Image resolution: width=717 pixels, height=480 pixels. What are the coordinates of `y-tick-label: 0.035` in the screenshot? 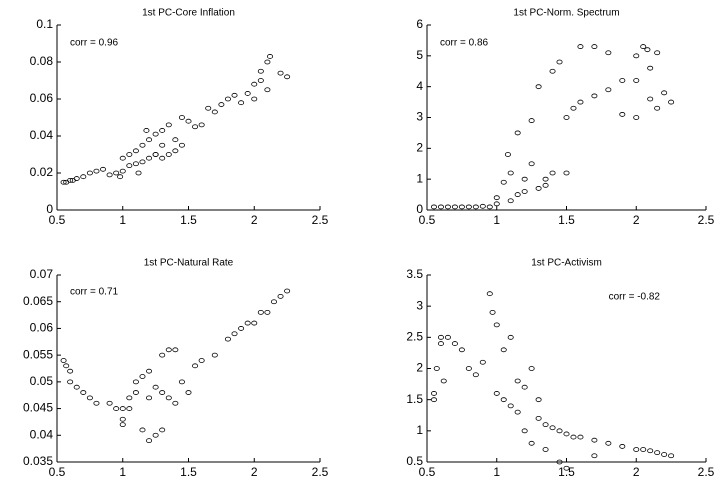 It's located at (38, 461).